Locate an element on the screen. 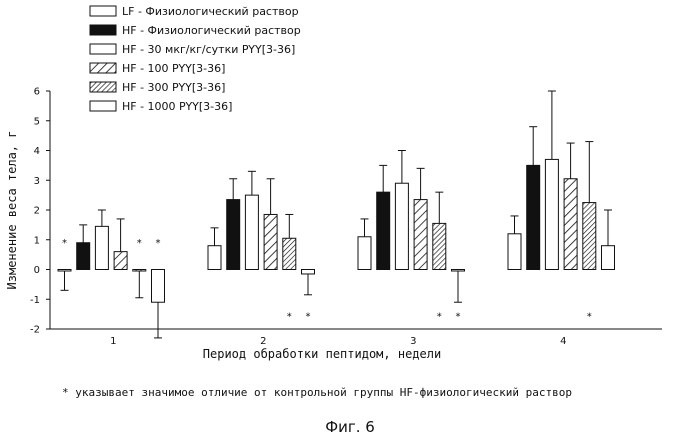 The image size is (700, 441). y-tick-label: -1 is located at coordinates (35, 300).